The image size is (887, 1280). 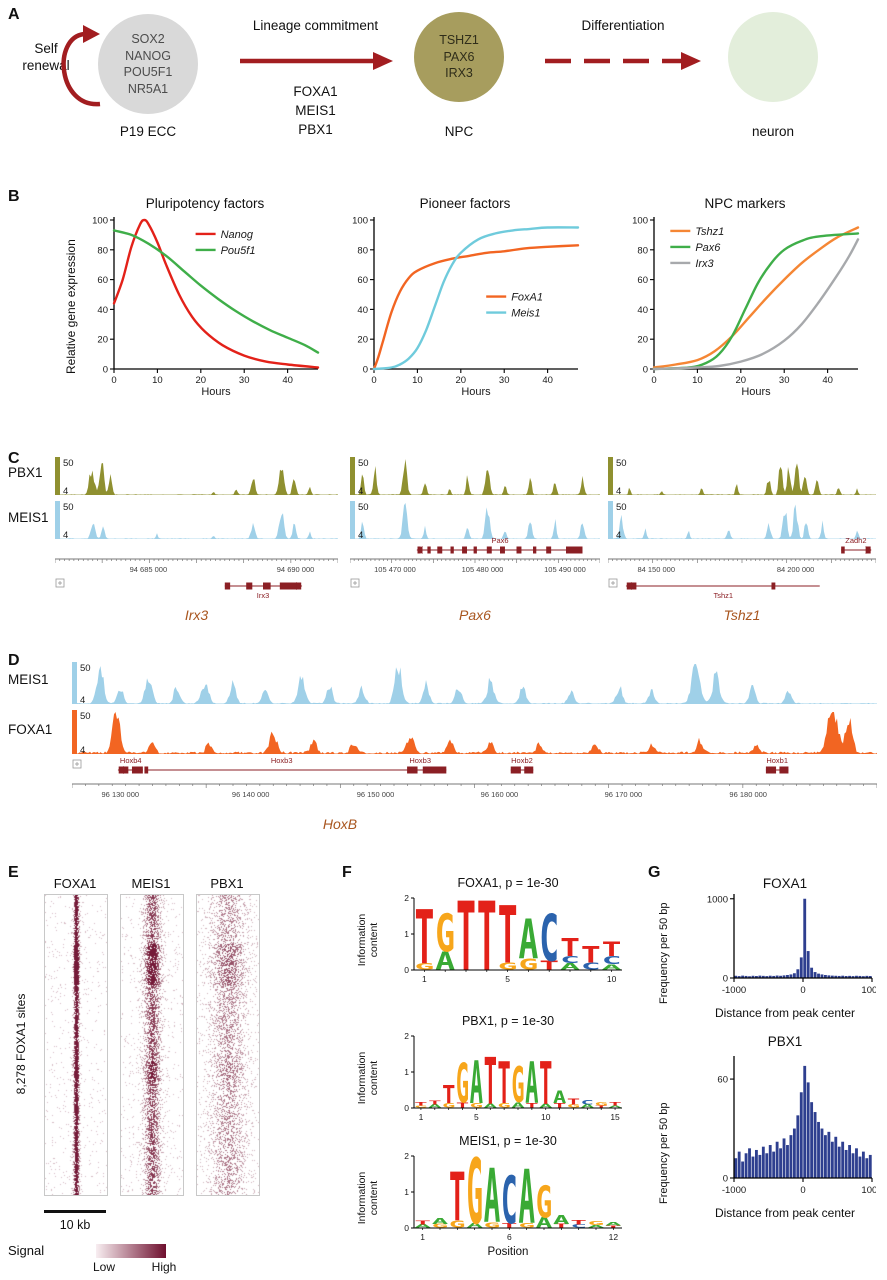 I want to click on pioneer-foxa1: FOXA1, so click(x=315, y=91).